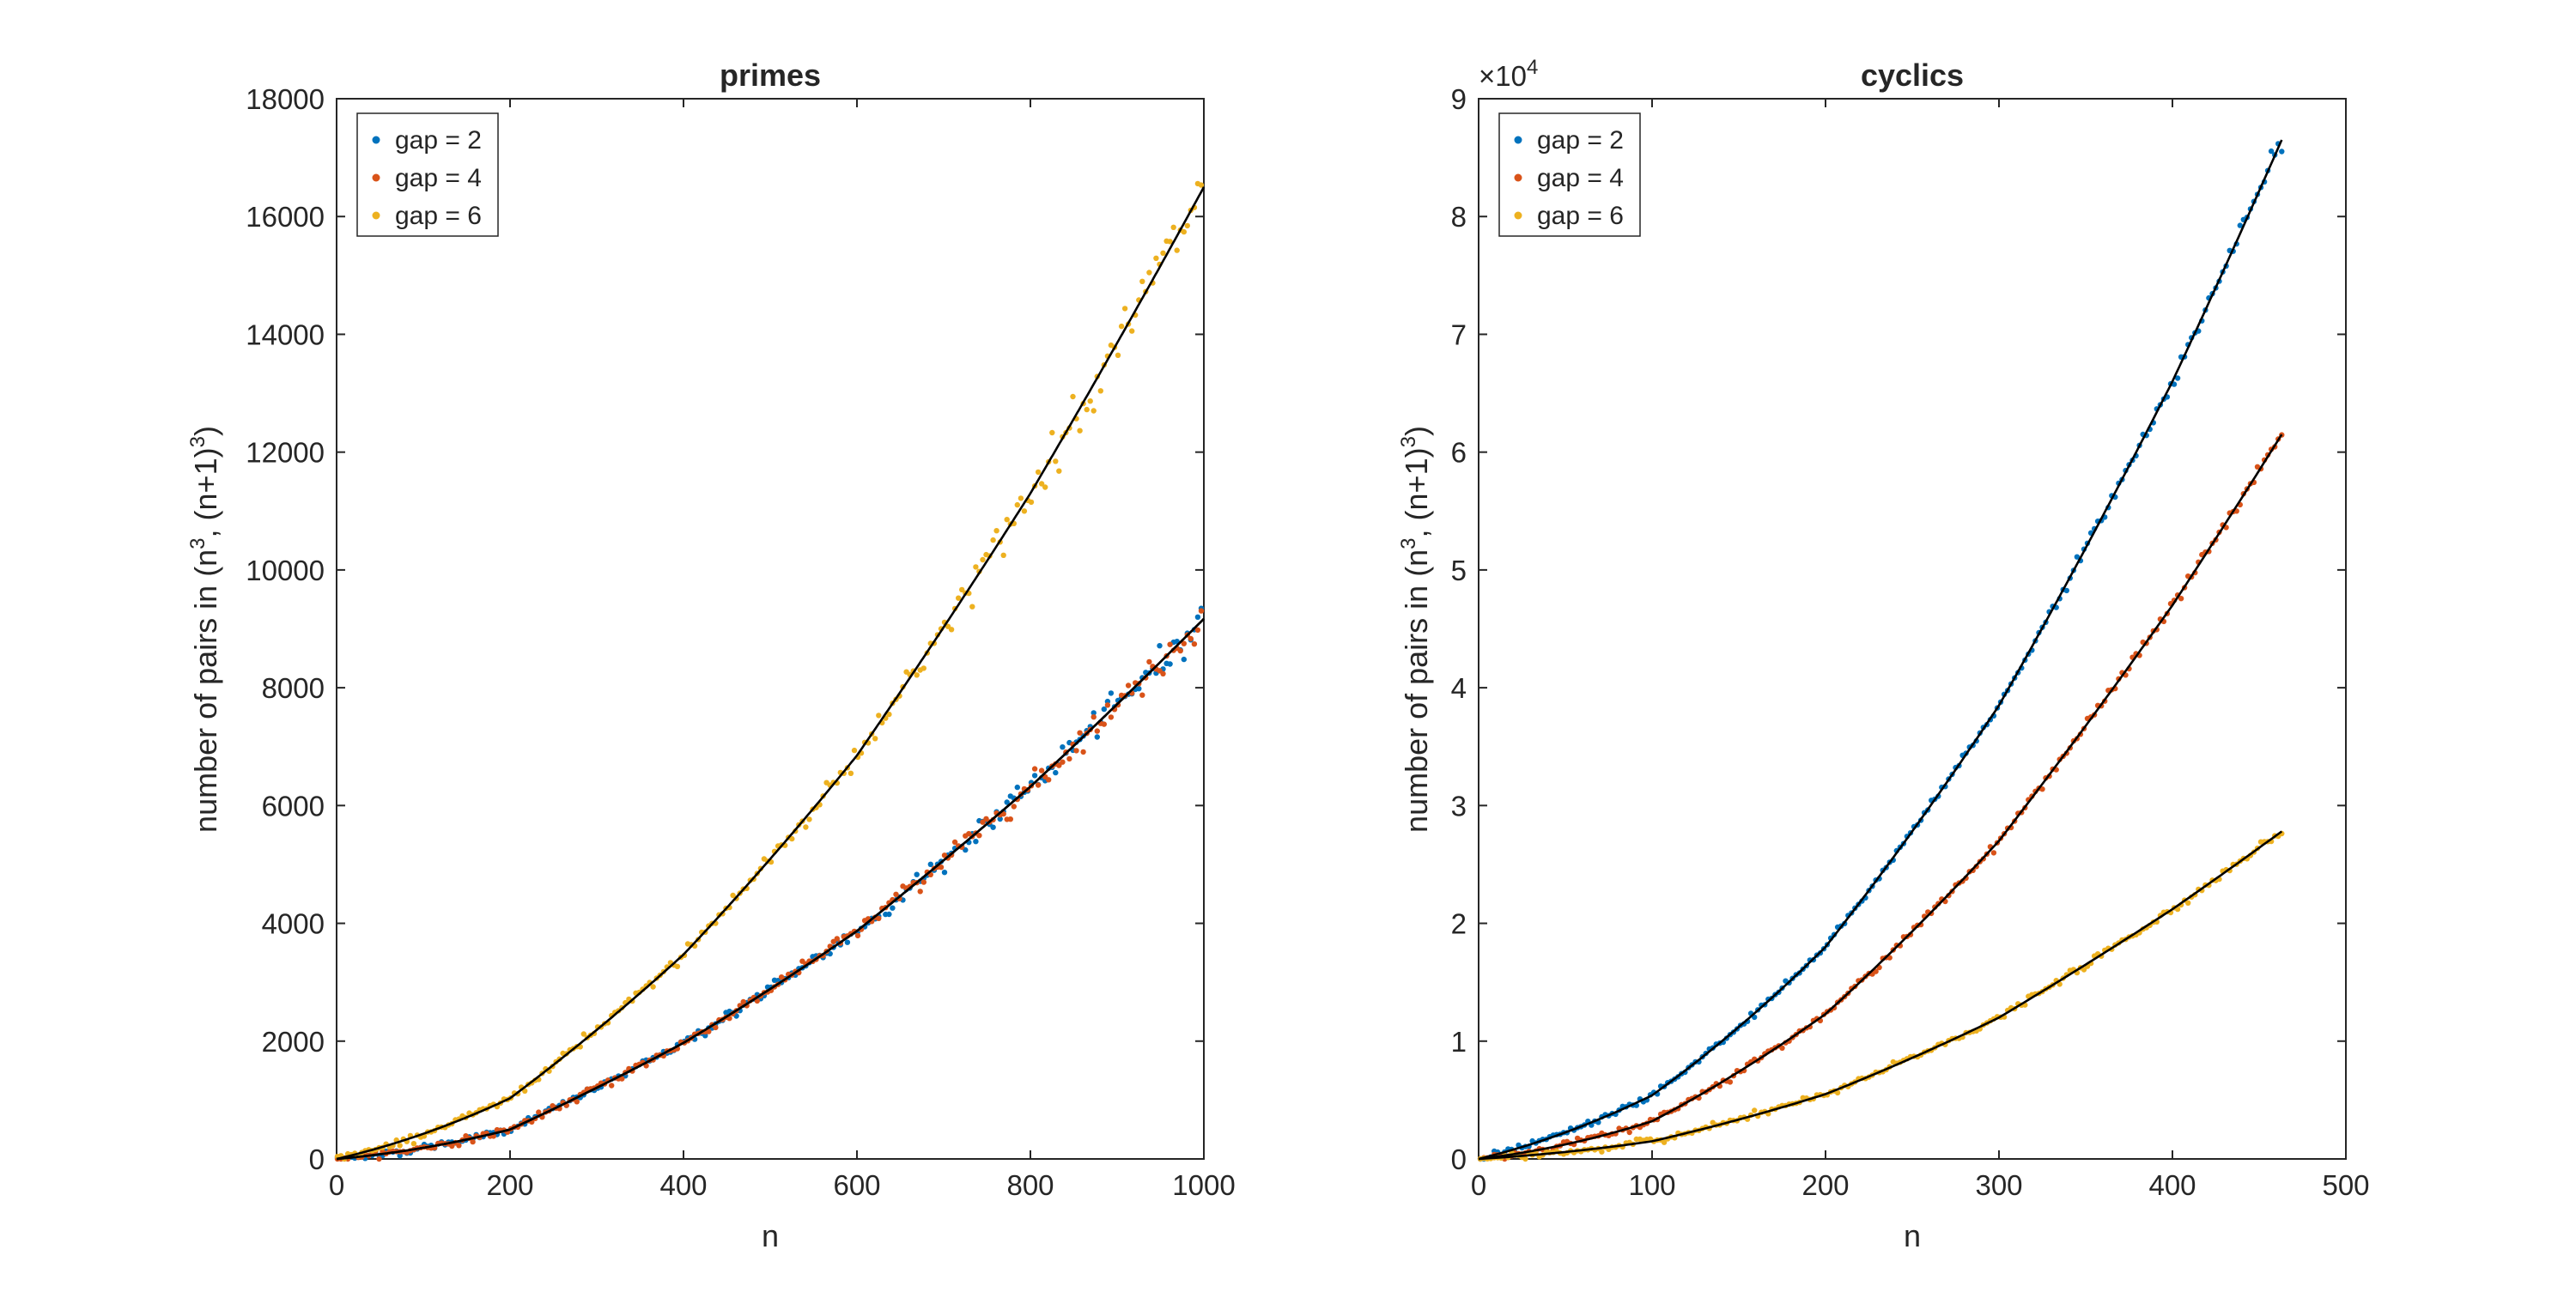 The image size is (2576, 1292). Describe the element at coordinates (1652, 1185) in the screenshot. I see `cyclics-x-tick-label: 100` at that location.